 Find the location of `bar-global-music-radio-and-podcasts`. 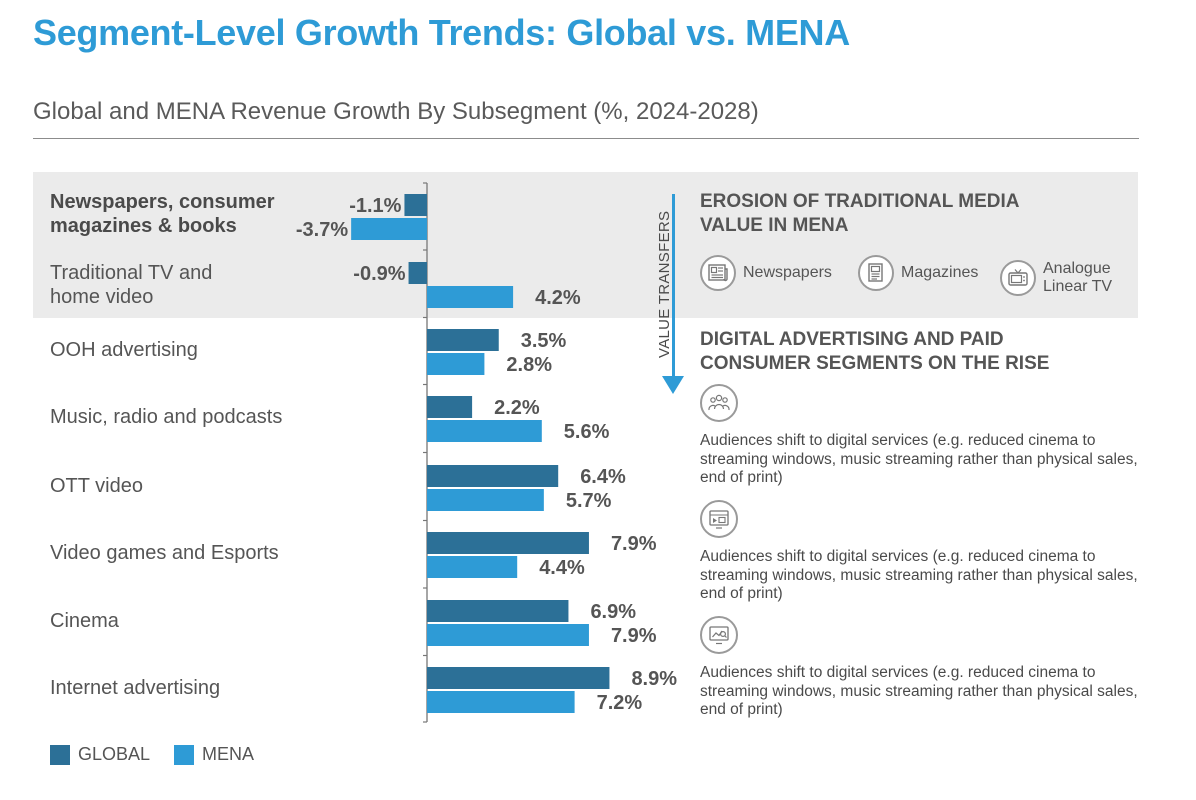

bar-global-music-radio-and-podcasts is located at coordinates (450, 407).